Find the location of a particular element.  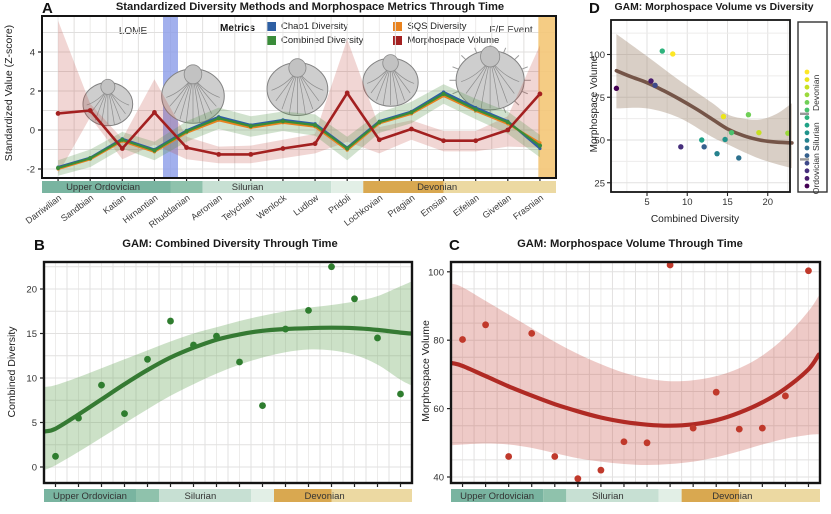

svg-text: 20 is located at coordinates (31, 290).